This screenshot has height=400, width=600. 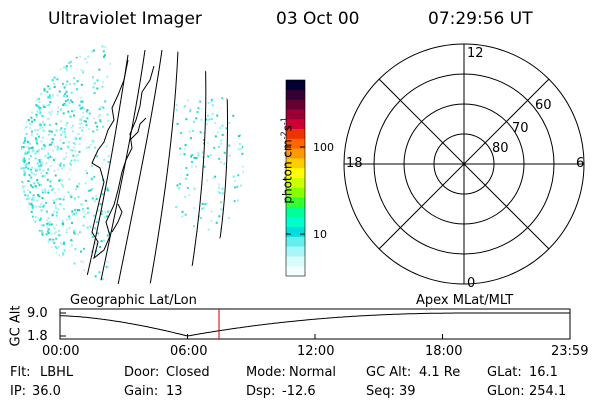 I want to click on unit-exponent-1: -2, so click(x=284, y=135).